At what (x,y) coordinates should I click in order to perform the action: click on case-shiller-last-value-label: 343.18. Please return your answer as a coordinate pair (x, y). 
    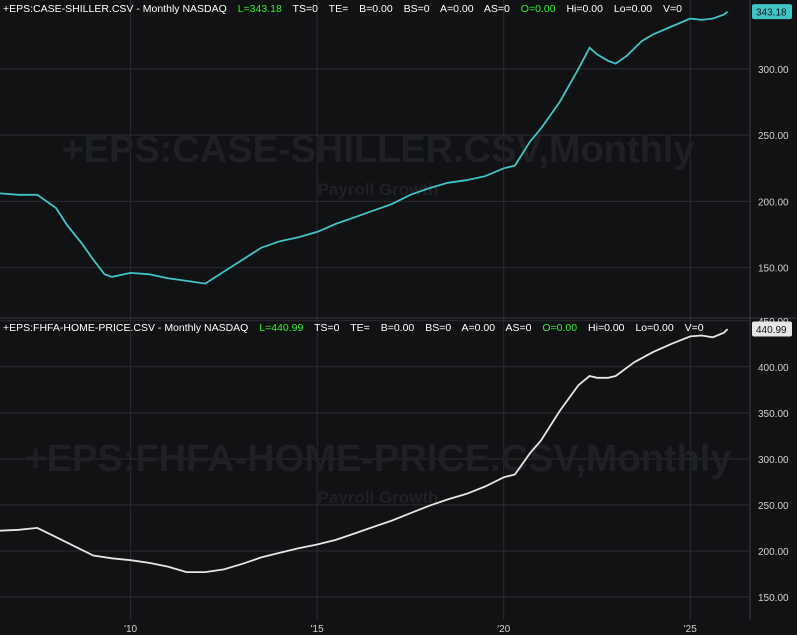
    Looking at the image, I should click on (771, 13).